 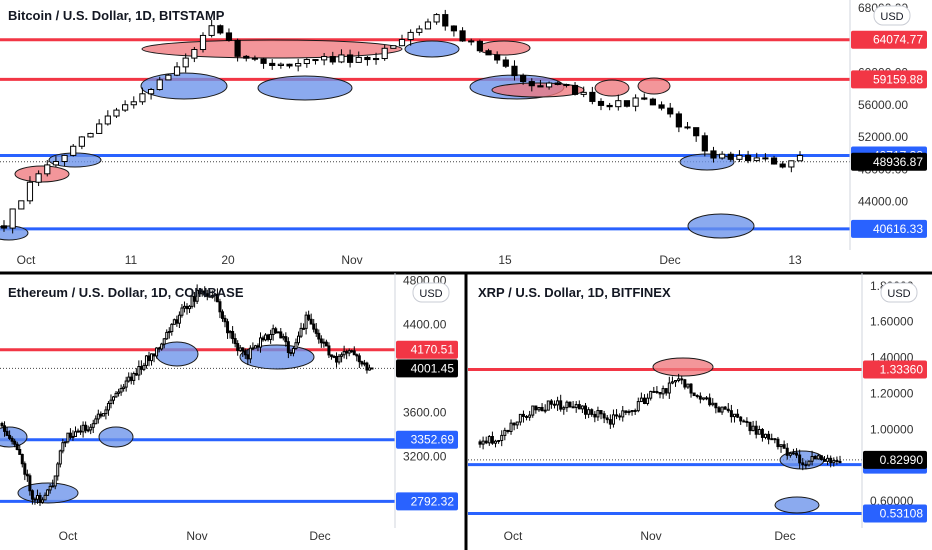 I want to click on level-price-label: 64074.77, so click(x=898, y=40).